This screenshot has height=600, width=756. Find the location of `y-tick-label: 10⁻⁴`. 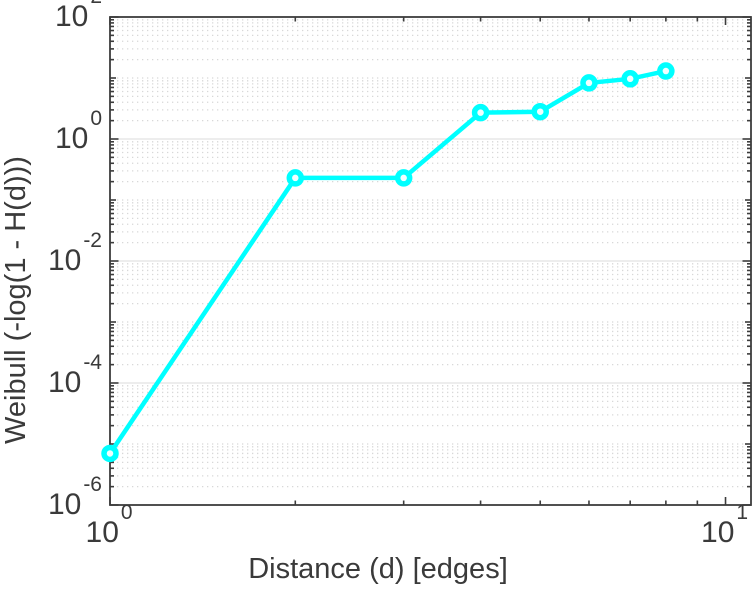

y-tick-label: 10⁻⁴ is located at coordinates (74, 375).